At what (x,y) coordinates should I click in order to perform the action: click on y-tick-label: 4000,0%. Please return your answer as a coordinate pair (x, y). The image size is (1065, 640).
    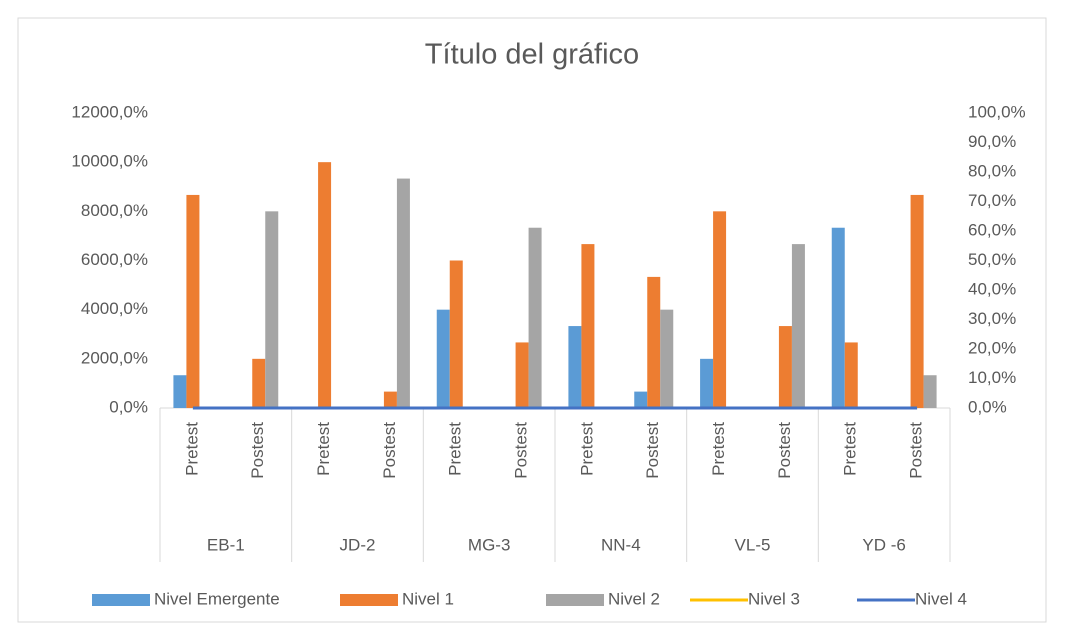
    Looking at the image, I should click on (114, 308).